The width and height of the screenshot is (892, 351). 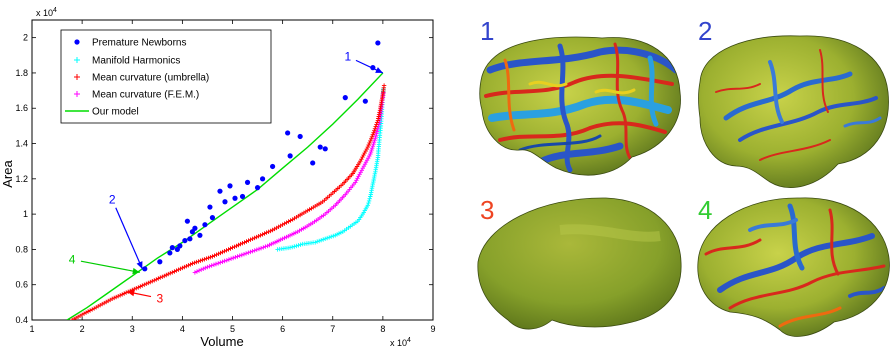 I want to click on annotation-label: 4, so click(x=72, y=260).